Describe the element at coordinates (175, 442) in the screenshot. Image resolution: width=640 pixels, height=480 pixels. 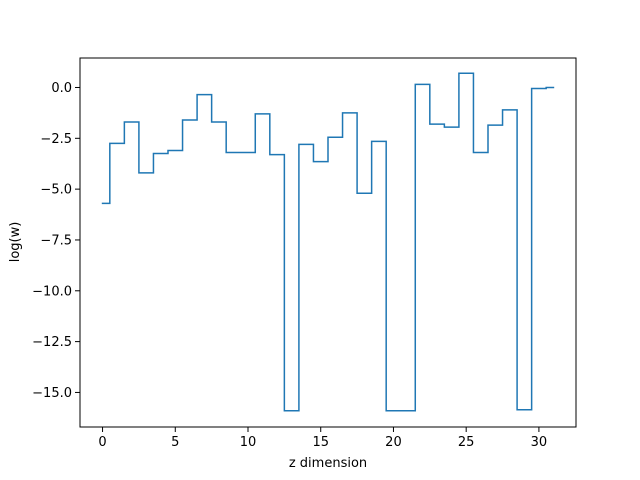
I see `x-tick-label: 5` at that location.